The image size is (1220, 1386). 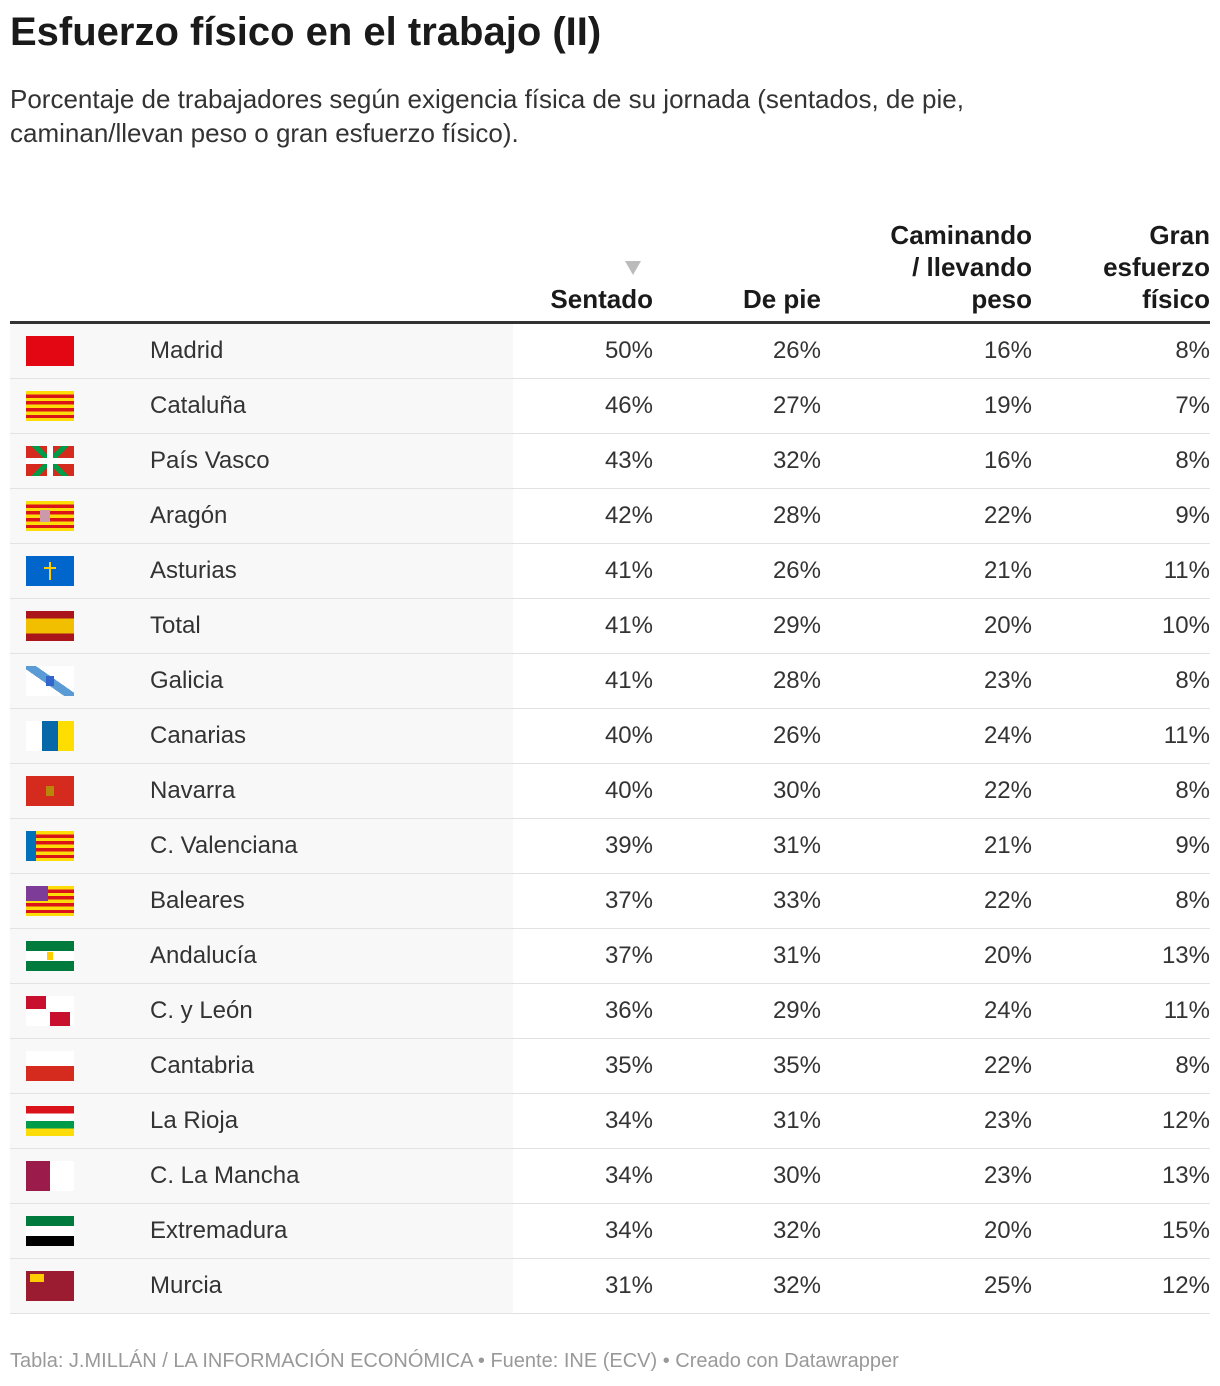 What do you see at coordinates (326, 681) in the screenshot?
I see `region-name: Galicia` at bounding box center [326, 681].